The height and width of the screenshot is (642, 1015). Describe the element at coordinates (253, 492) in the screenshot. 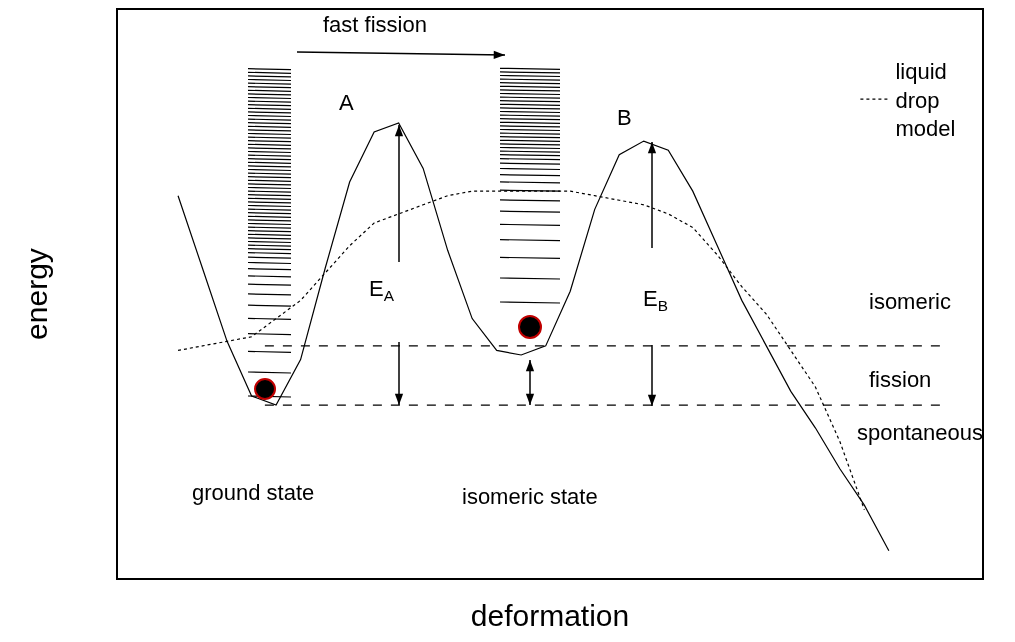

I see `annotation: ground state` at that location.